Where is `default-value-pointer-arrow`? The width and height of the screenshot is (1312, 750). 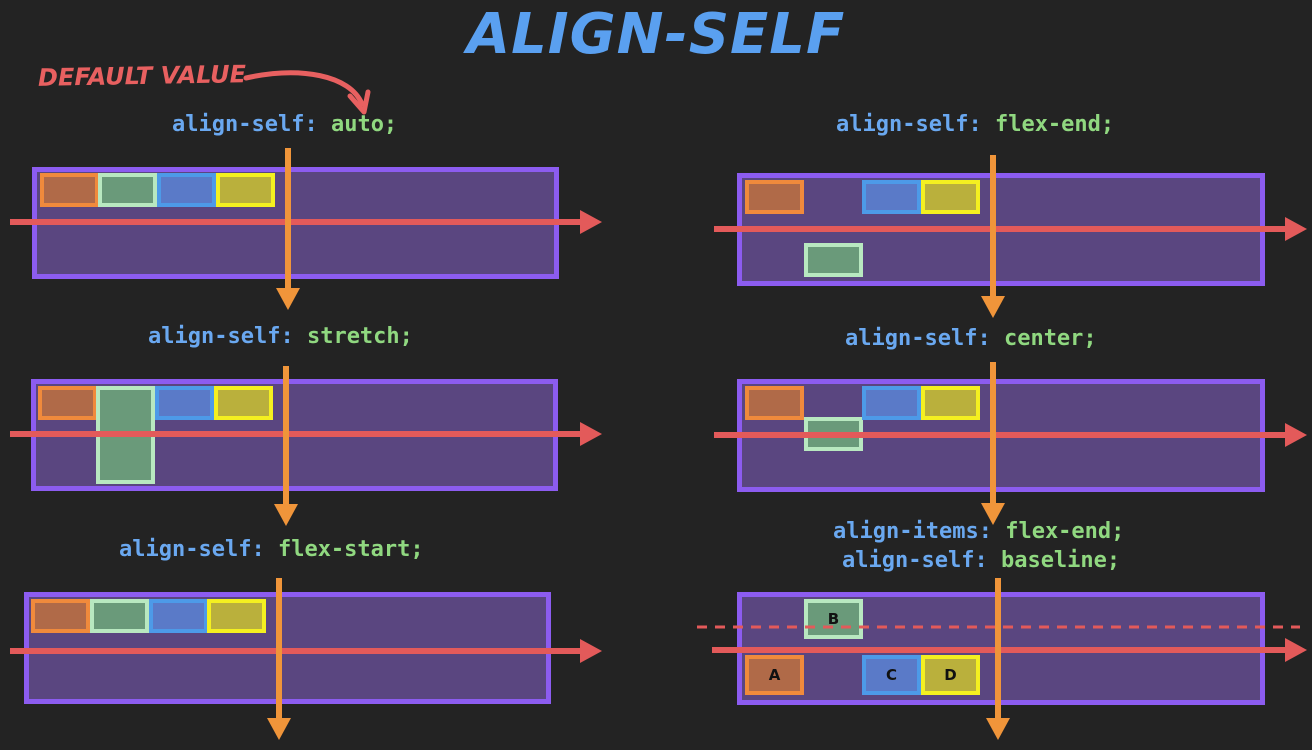 default-value-pointer-arrow is located at coordinates (304, 88).